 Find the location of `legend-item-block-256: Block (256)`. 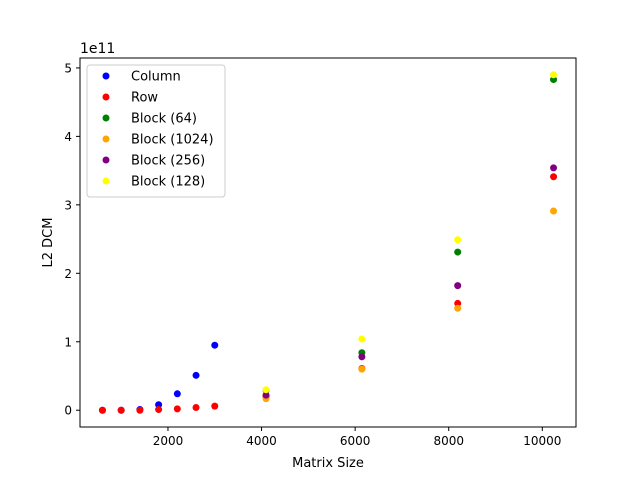

legend-item-block-256: Block (256) is located at coordinates (153, 161).